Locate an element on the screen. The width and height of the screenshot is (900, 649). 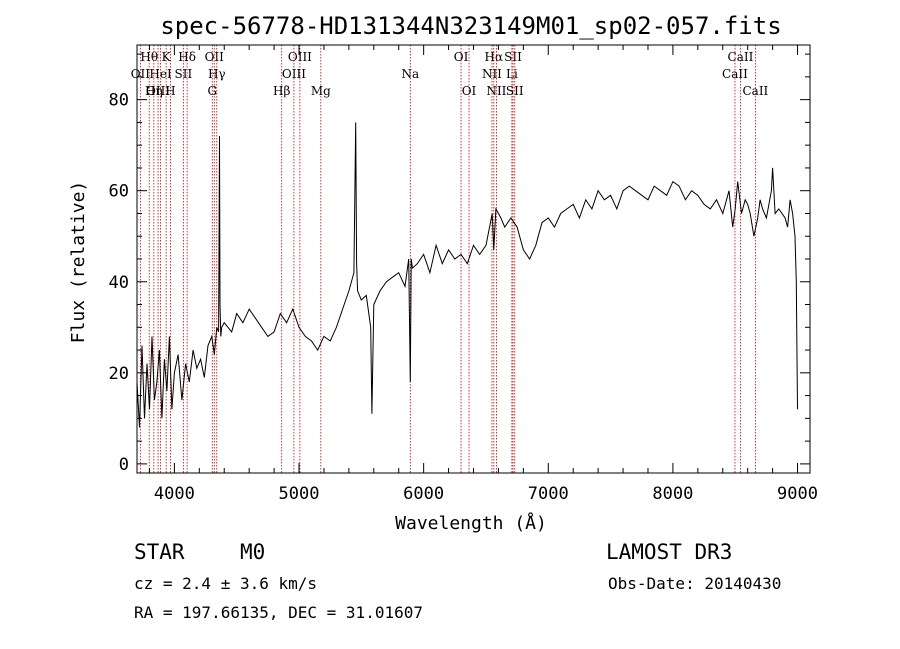
spectral-line-label: Hα is located at coordinates (494, 57).